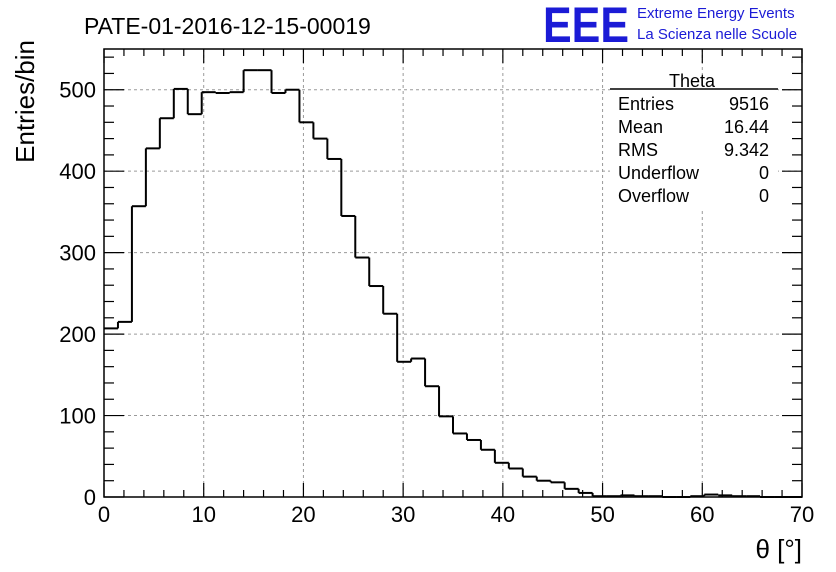 This screenshot has height=572, width=836. What do you see at coordinates (503, 514) in the screenshot?
I see `x-tick-label: 40` at bounding box center [503, 514].